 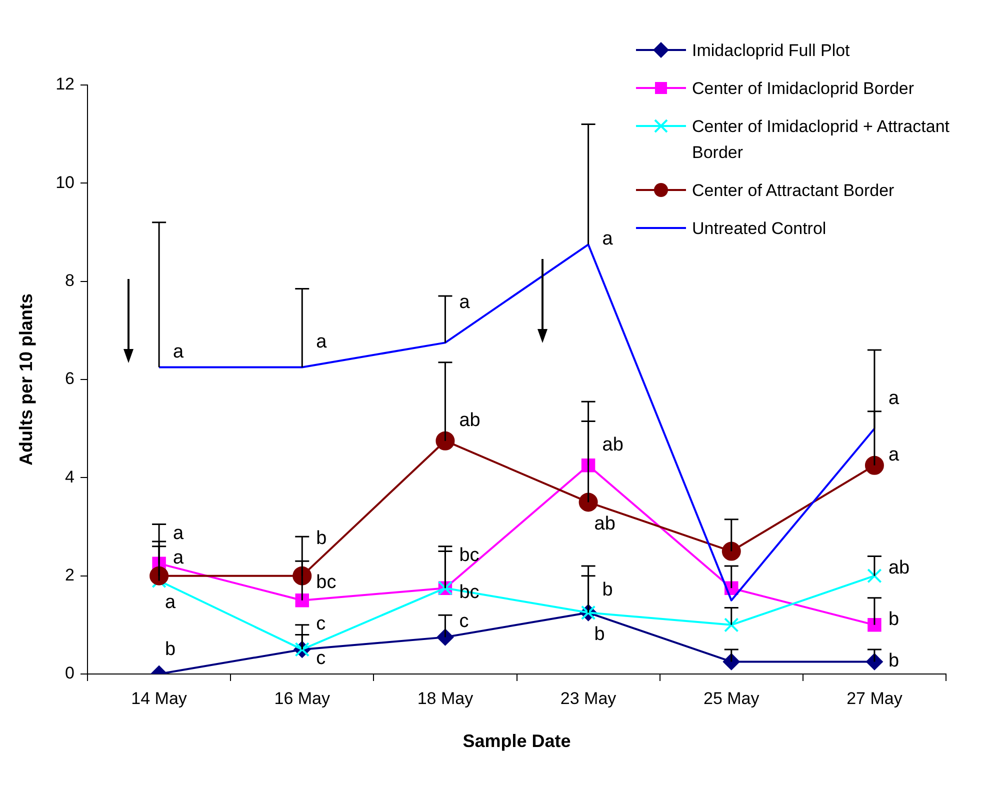 I want to click on y-tick-label: 10, so click(x=65, y=182).